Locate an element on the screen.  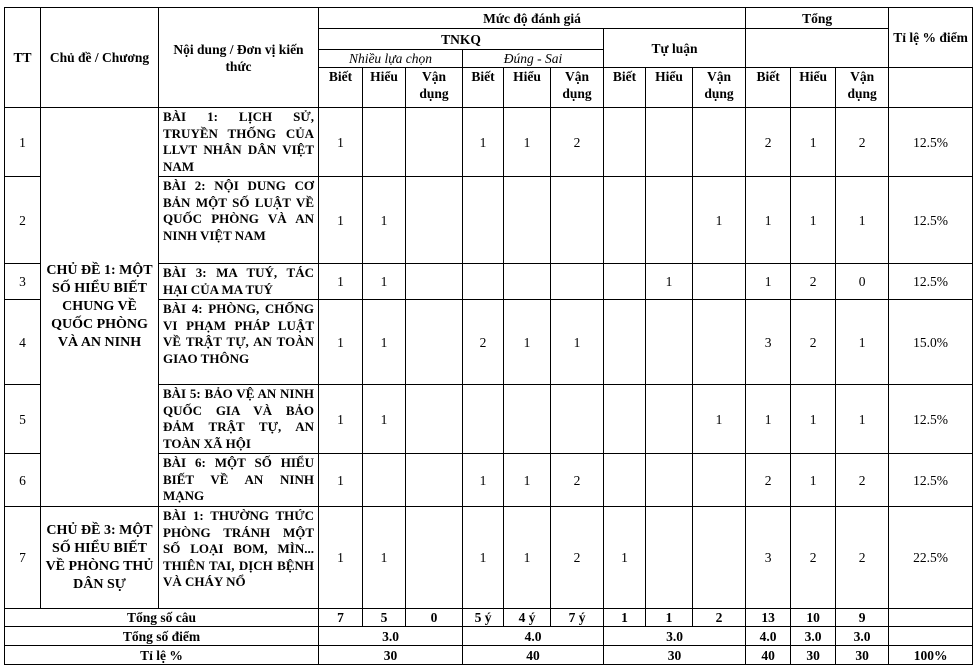
header-tt: TT is located at coordinates (22, 57).